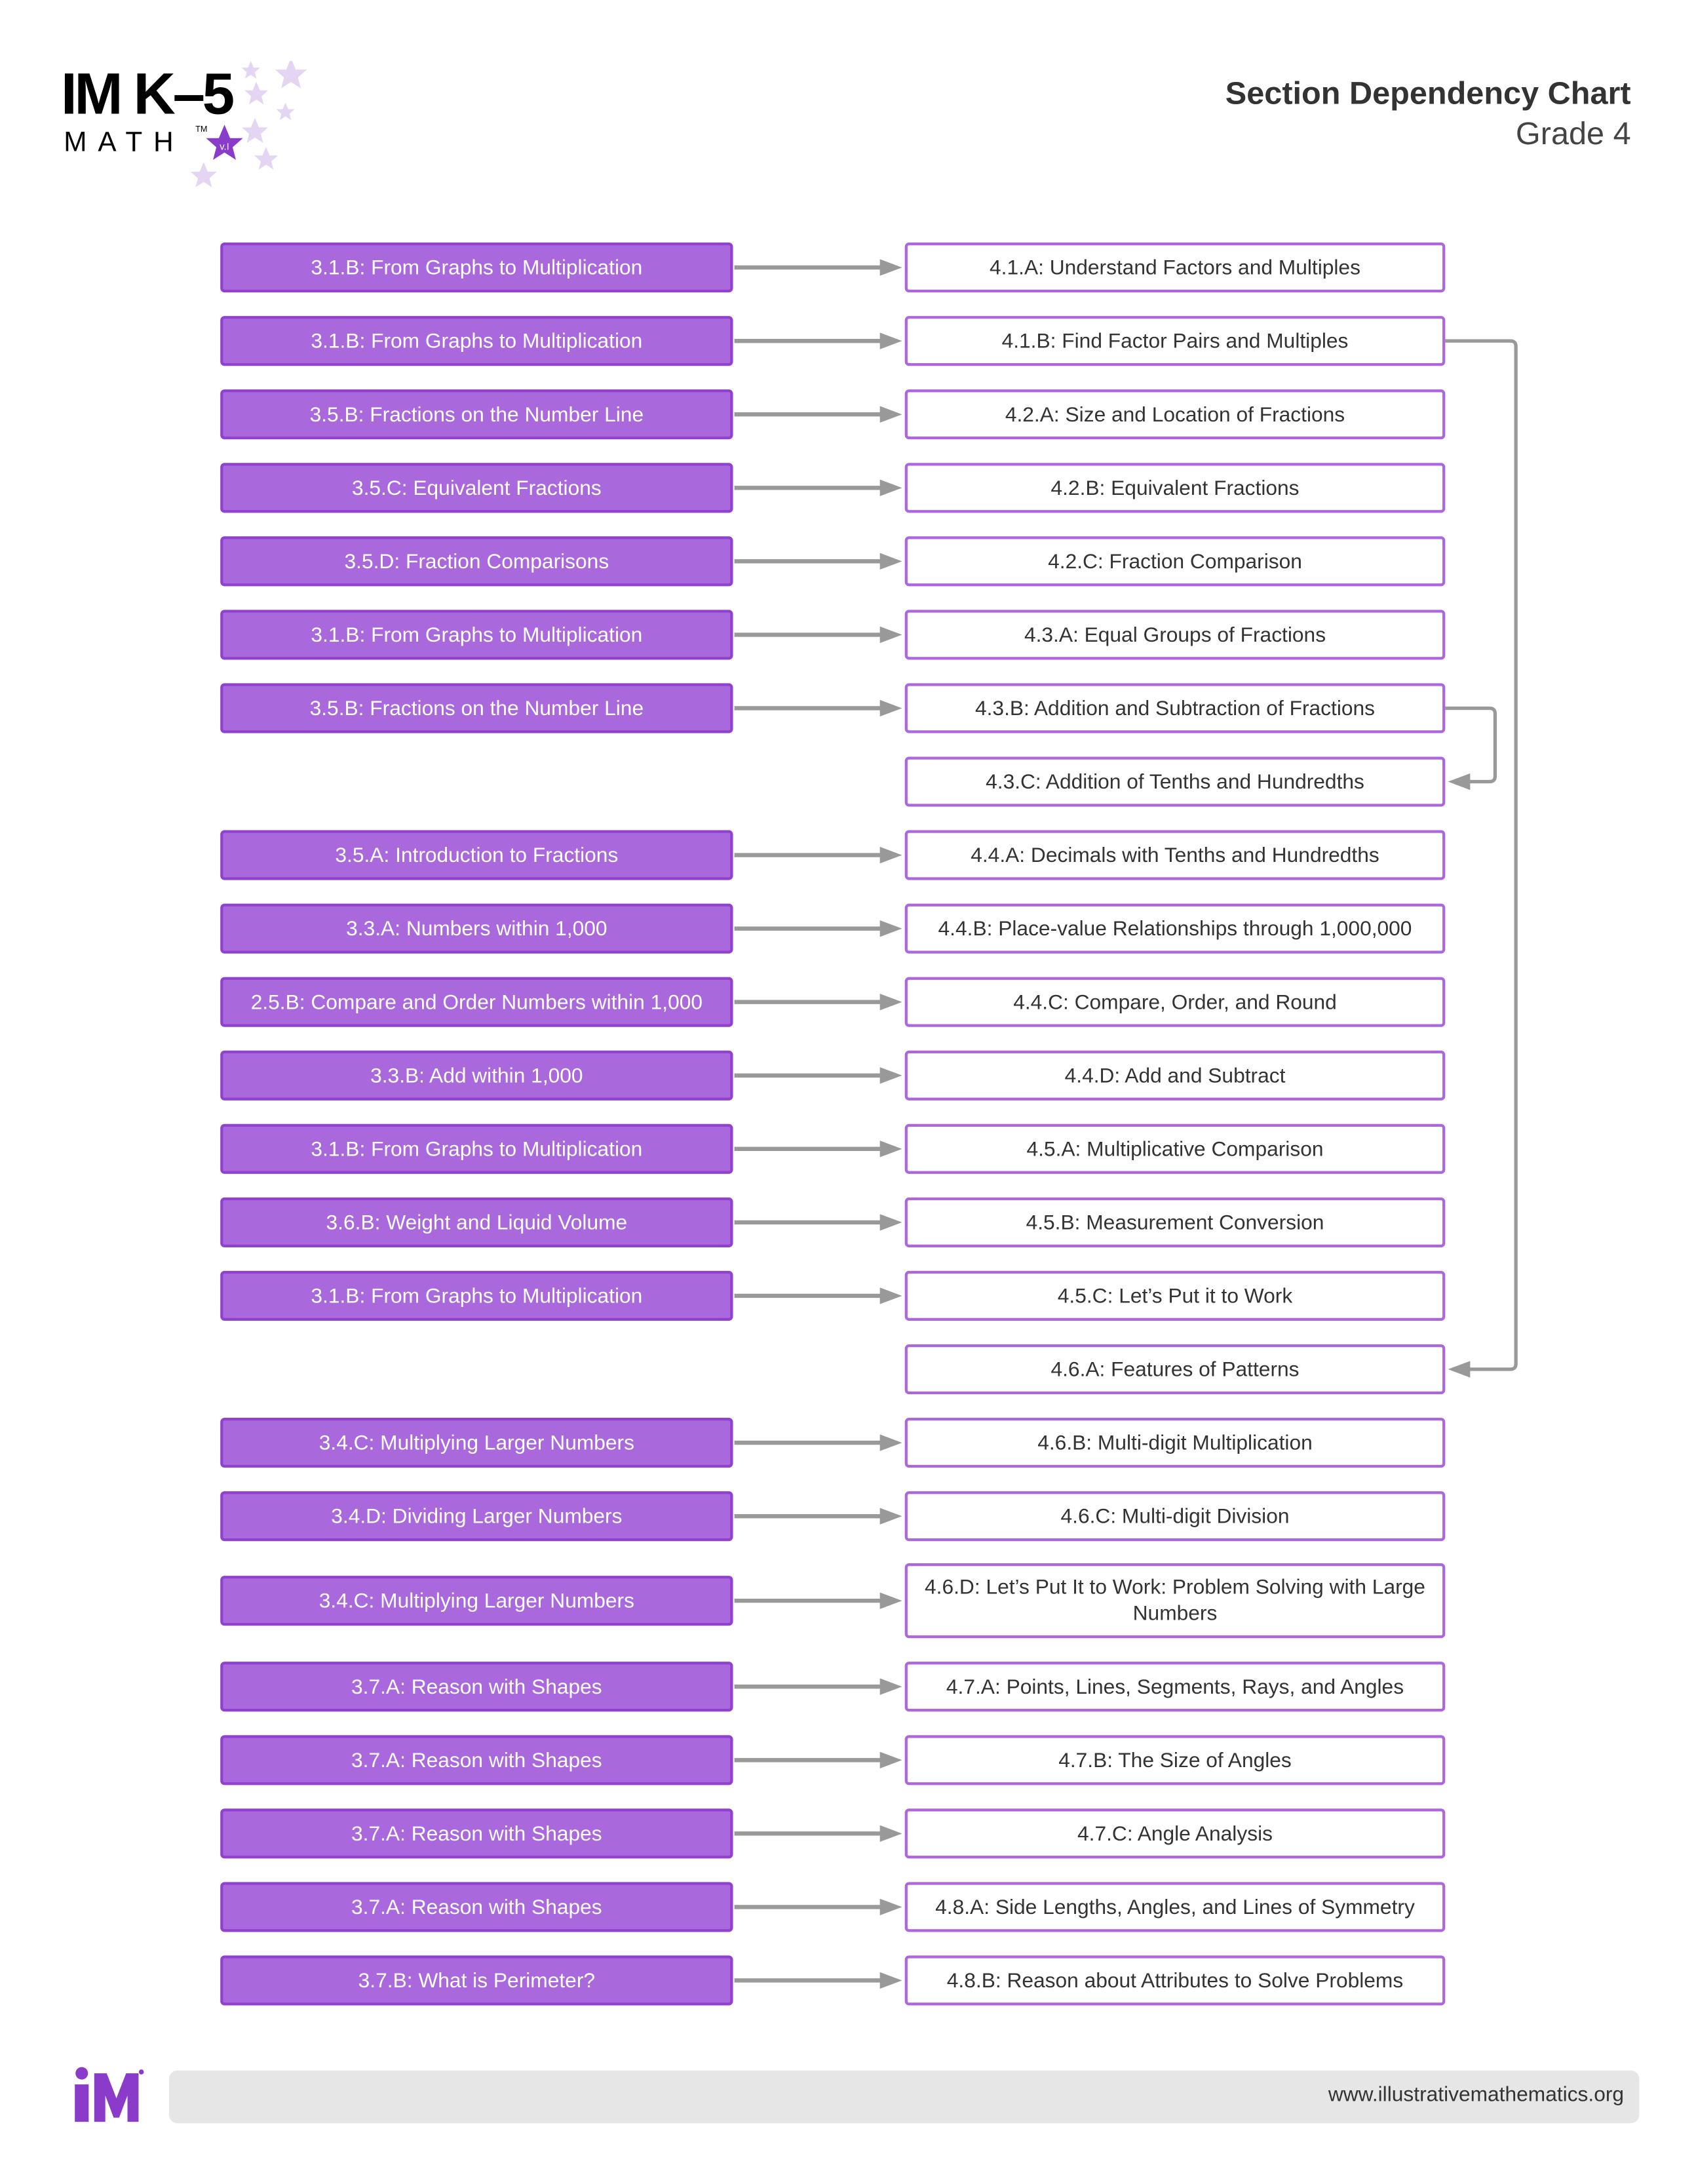  Describe the element at coordinates (1175, 1443) in the screenshot. I see `grade4-section-box: 4.6.B: Multi-digit Multiplication` at that location.